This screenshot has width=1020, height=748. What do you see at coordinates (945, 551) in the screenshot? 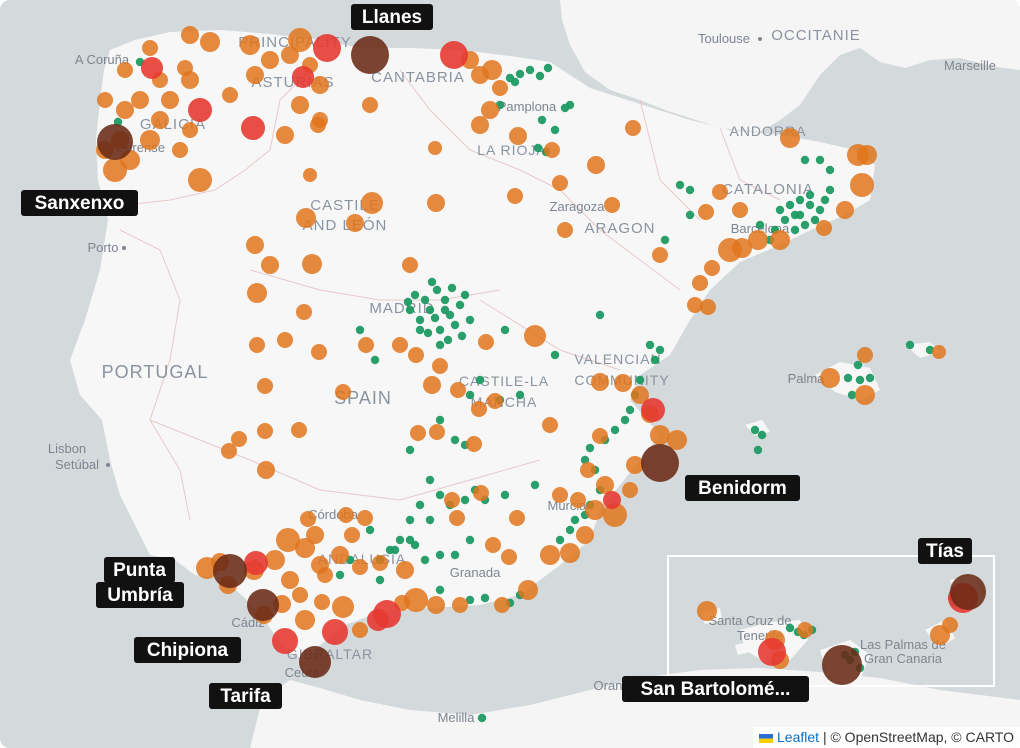
I see `callout-tias: Tías` at bounding box center [945, 551].